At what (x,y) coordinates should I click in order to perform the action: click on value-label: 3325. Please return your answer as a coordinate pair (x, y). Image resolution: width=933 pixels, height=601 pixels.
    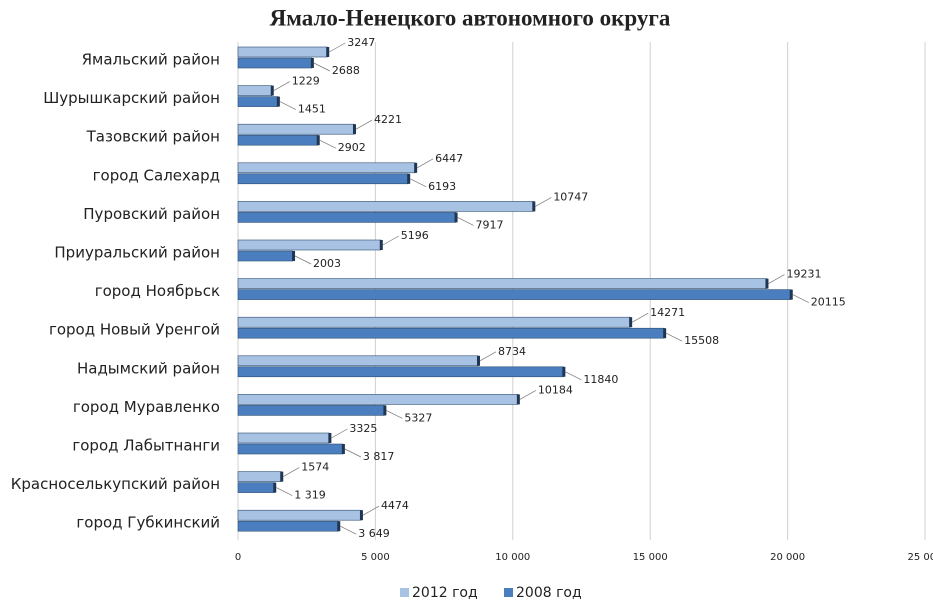
    Looking at the image, I should click on (363, 428).